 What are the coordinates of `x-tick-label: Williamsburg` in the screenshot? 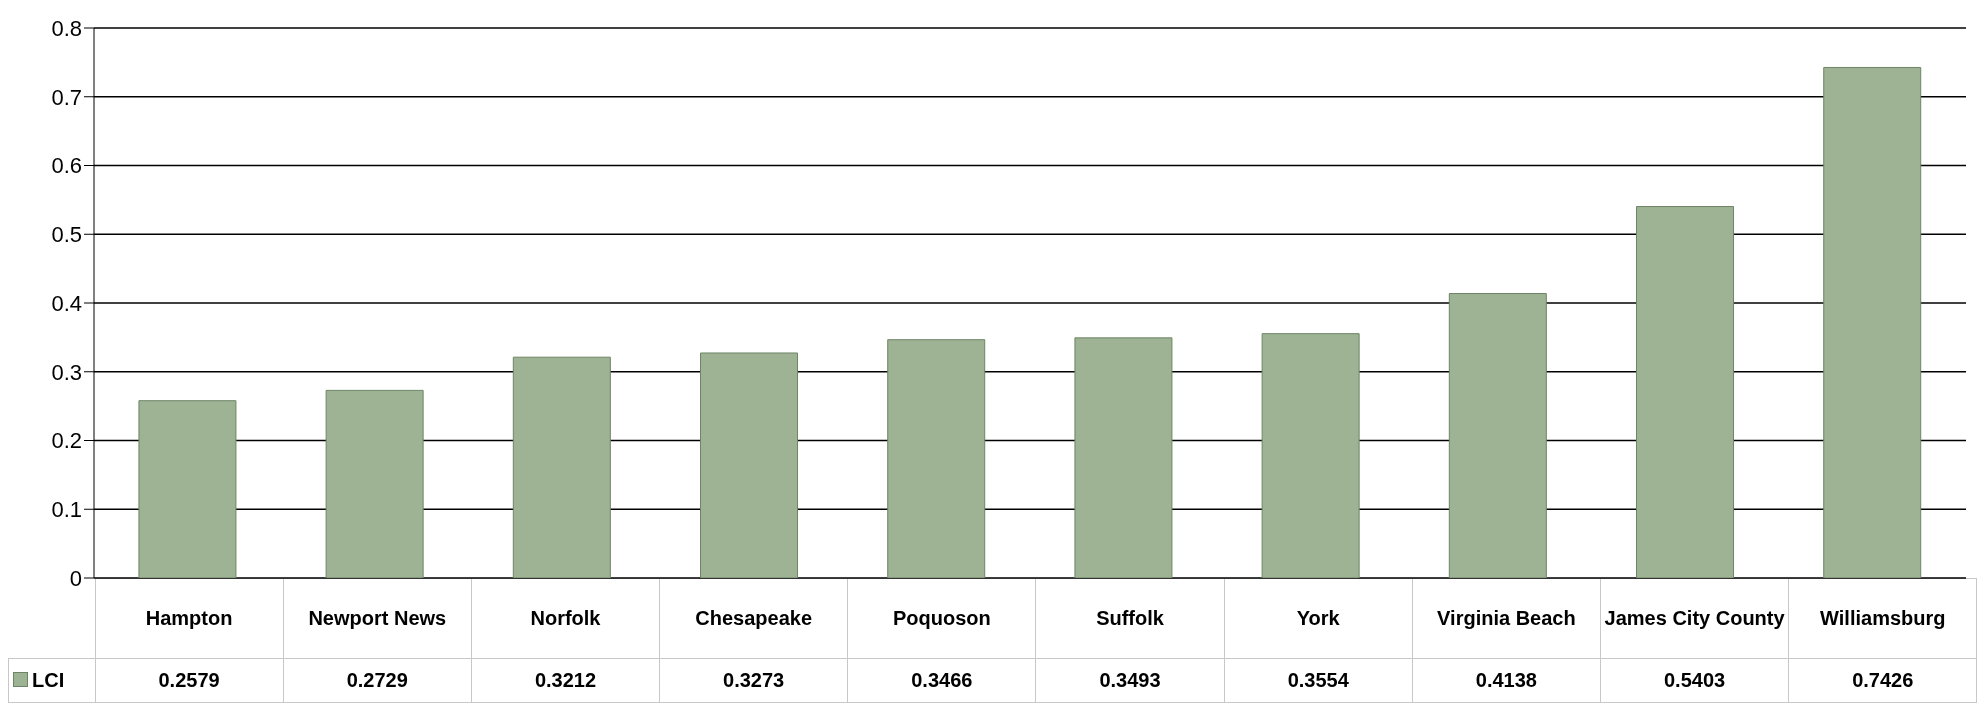 It's located at (1882, 618).